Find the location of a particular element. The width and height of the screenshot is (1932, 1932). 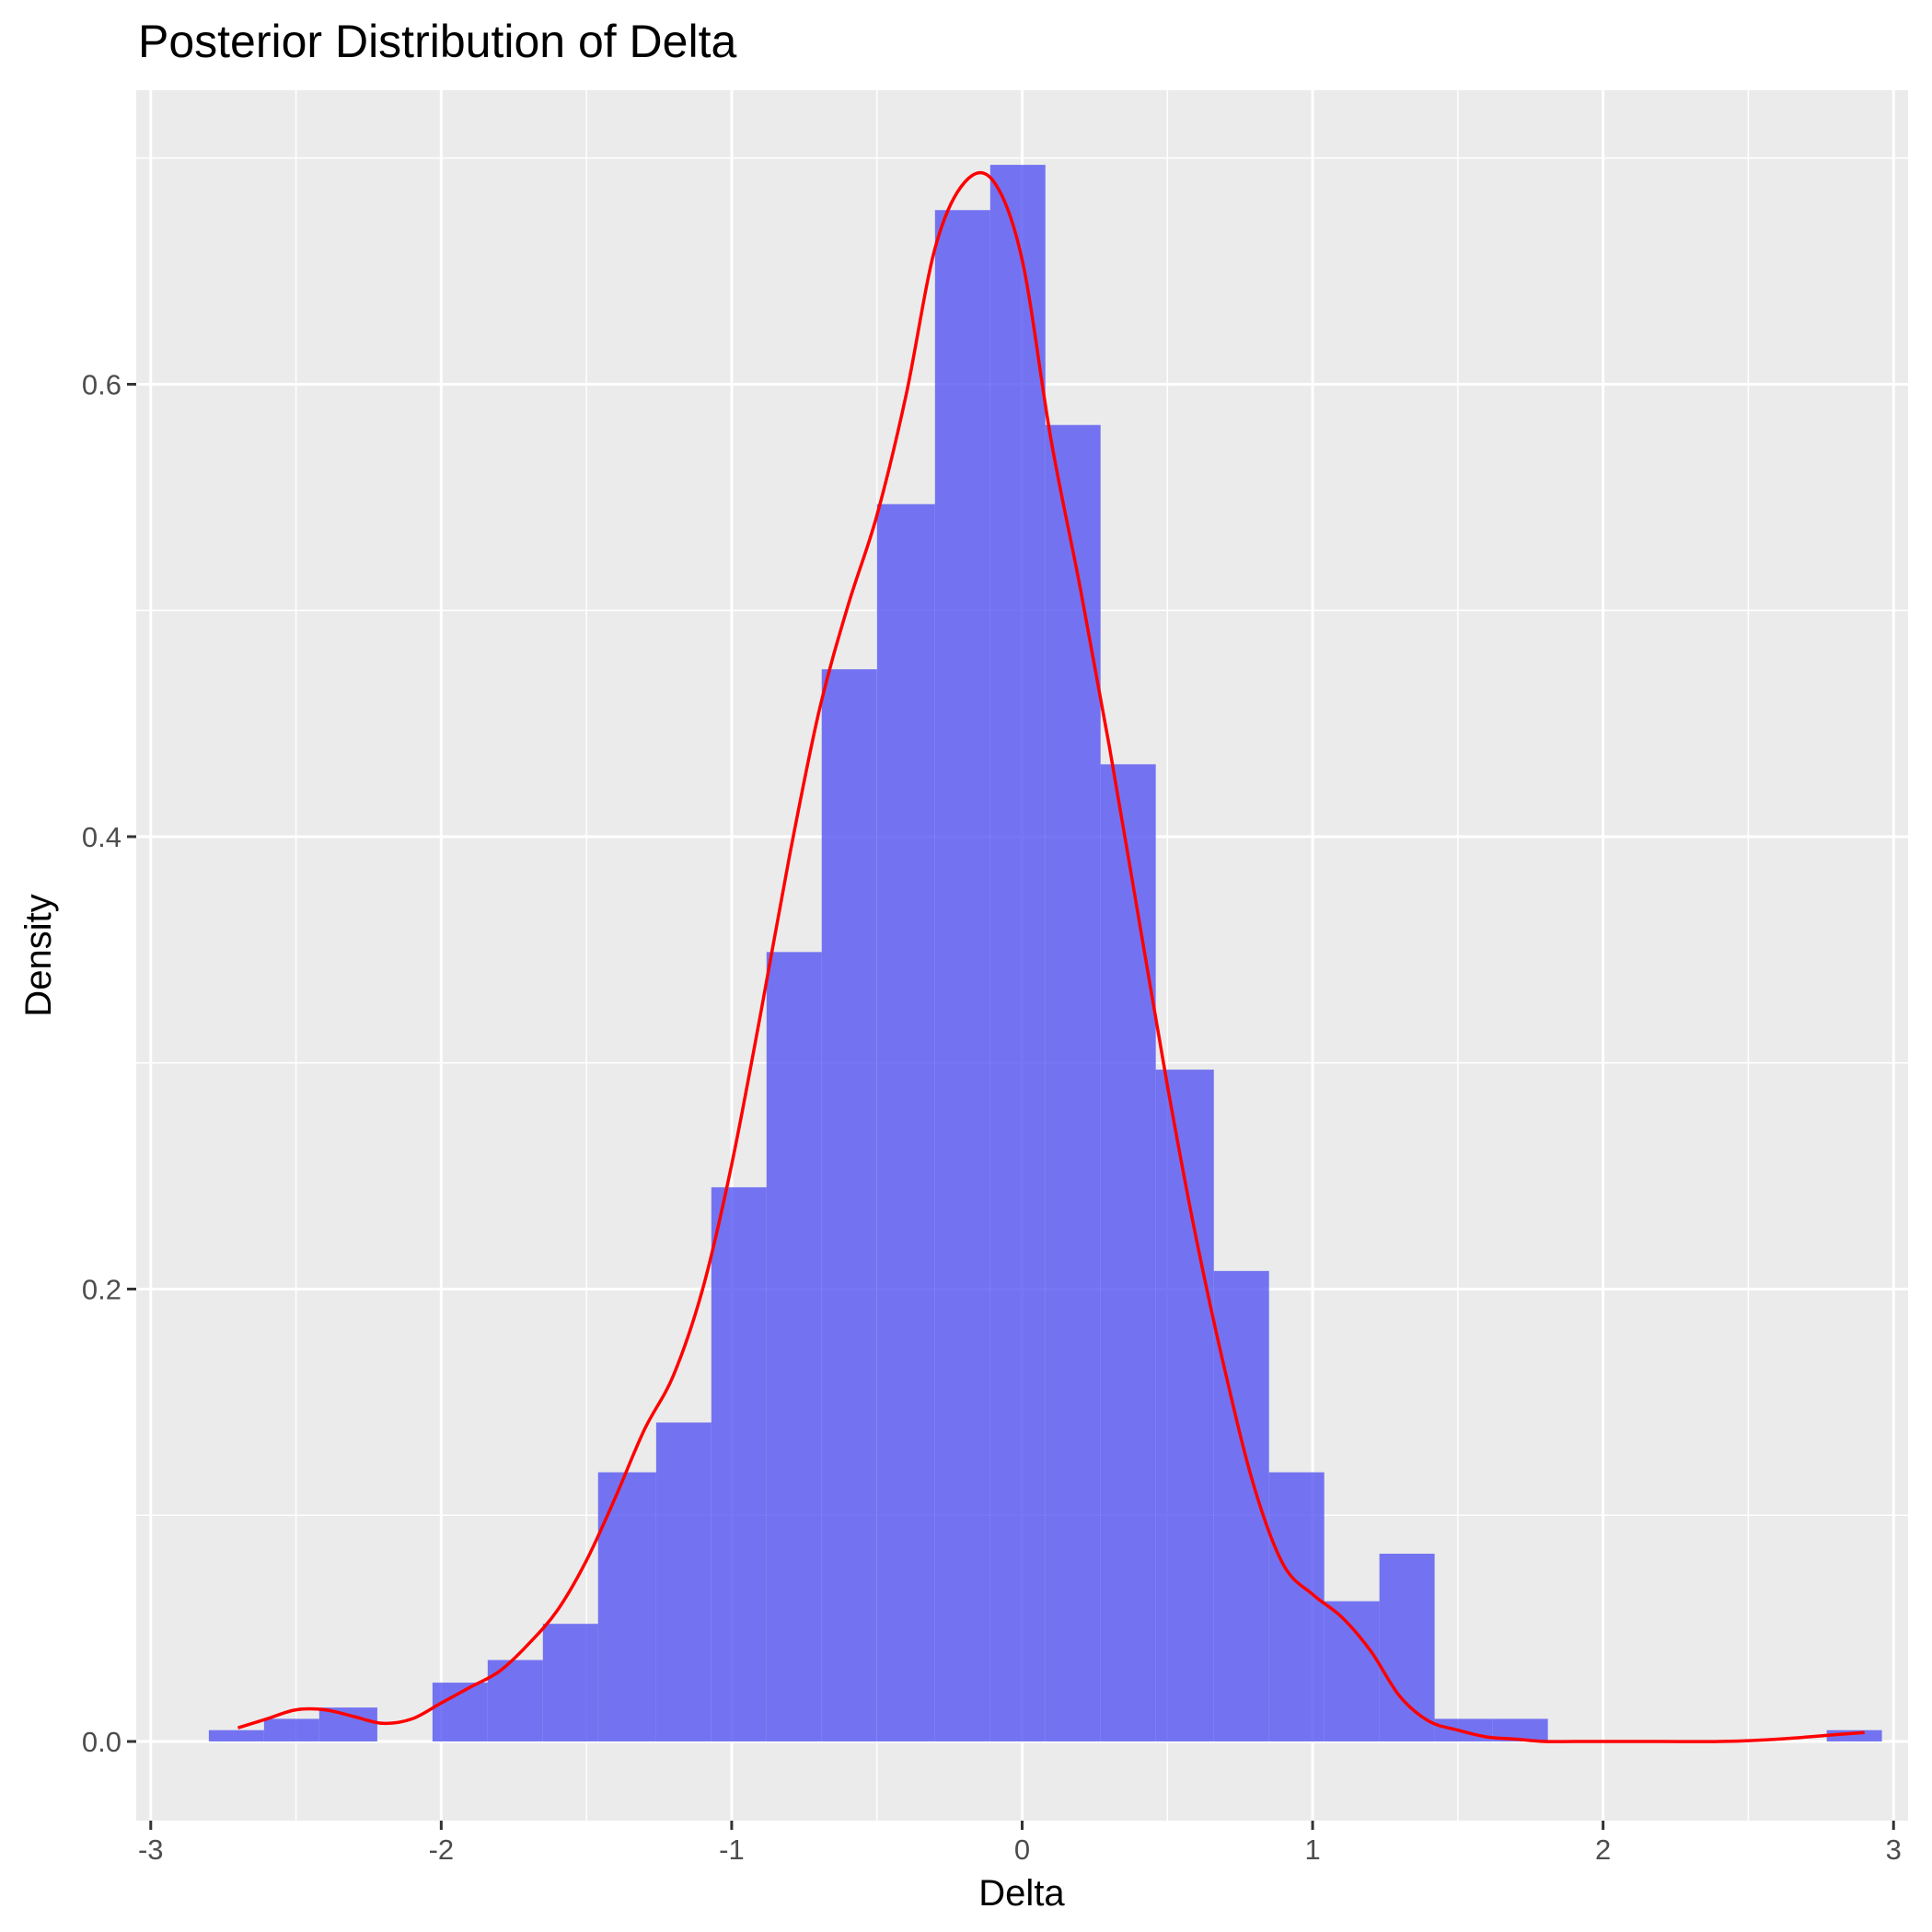

x-tick-label: -2 is located at coordinates (442, 1850).